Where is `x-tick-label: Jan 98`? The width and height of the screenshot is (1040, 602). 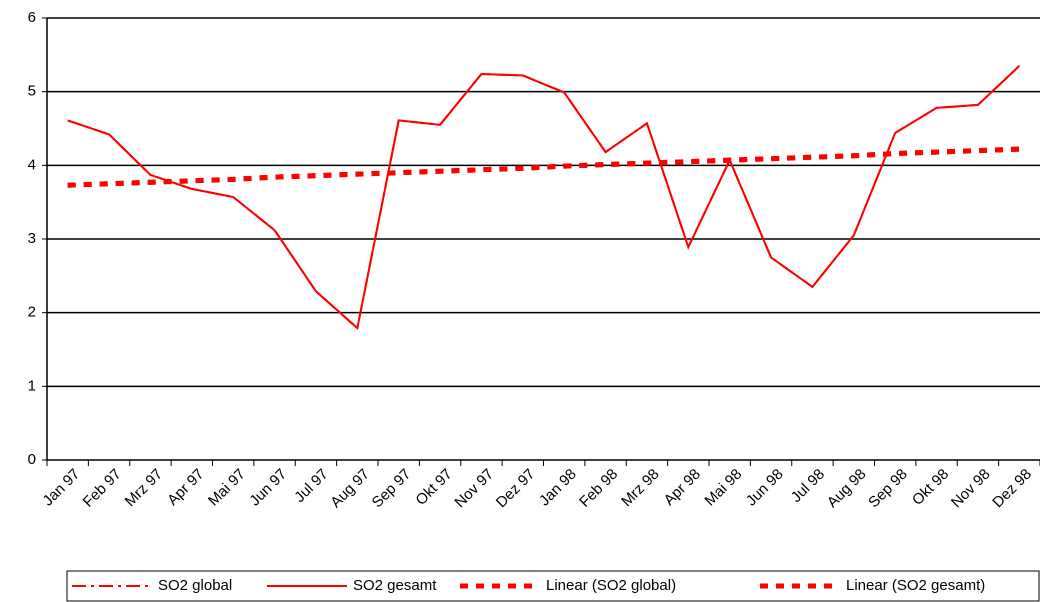 x-tick-label: Jan 98 is located at coordinates (558, 488).